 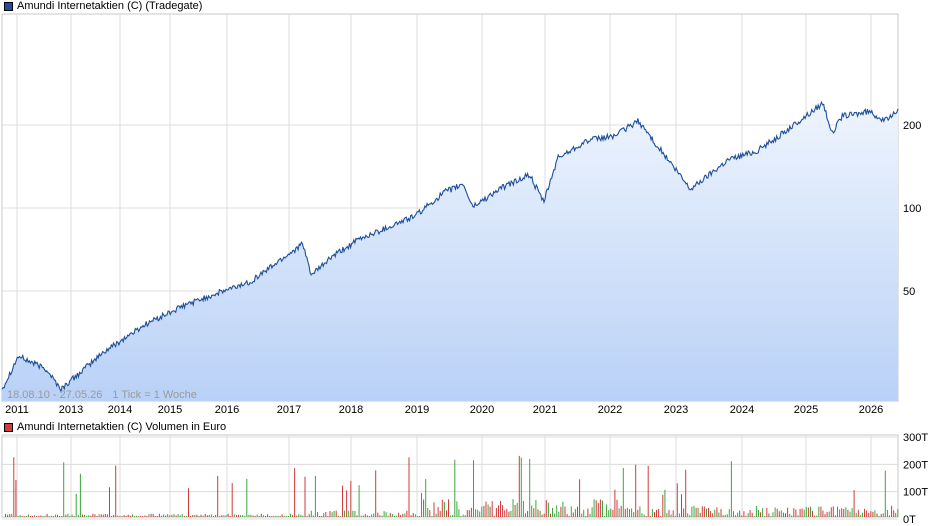 What do you see at coordinates (915, 438) in the screenshot?
I see `volume-y-tick-label: 300T` at bounding box center [915, 438].